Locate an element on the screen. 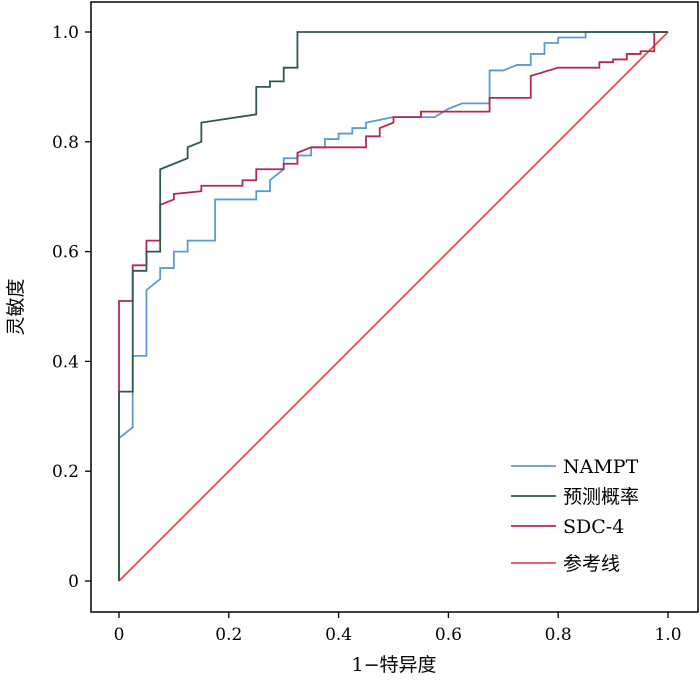 The height and width of the screenshot is (687, 700). x-tick-label: 1.0 is located at coordinates (667, 635).